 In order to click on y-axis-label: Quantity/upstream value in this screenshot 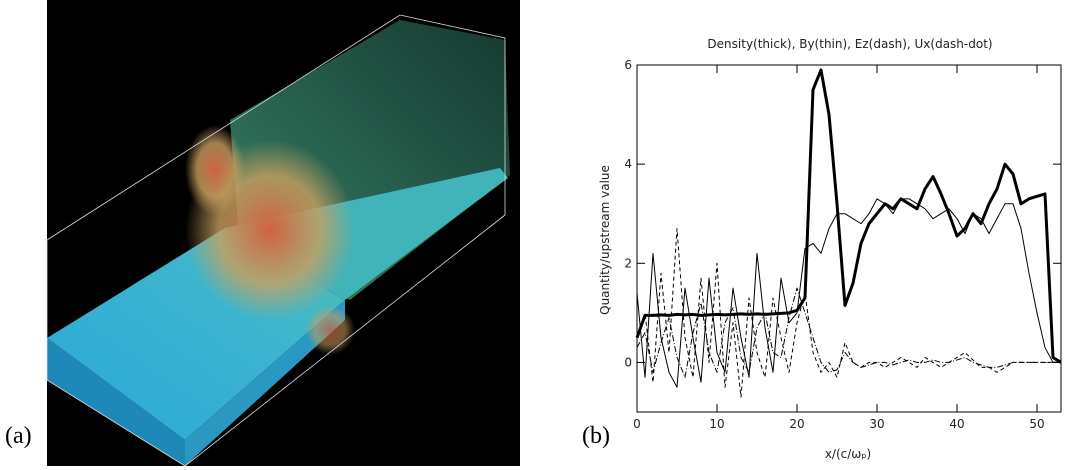, I will do `click(605, 240)`.